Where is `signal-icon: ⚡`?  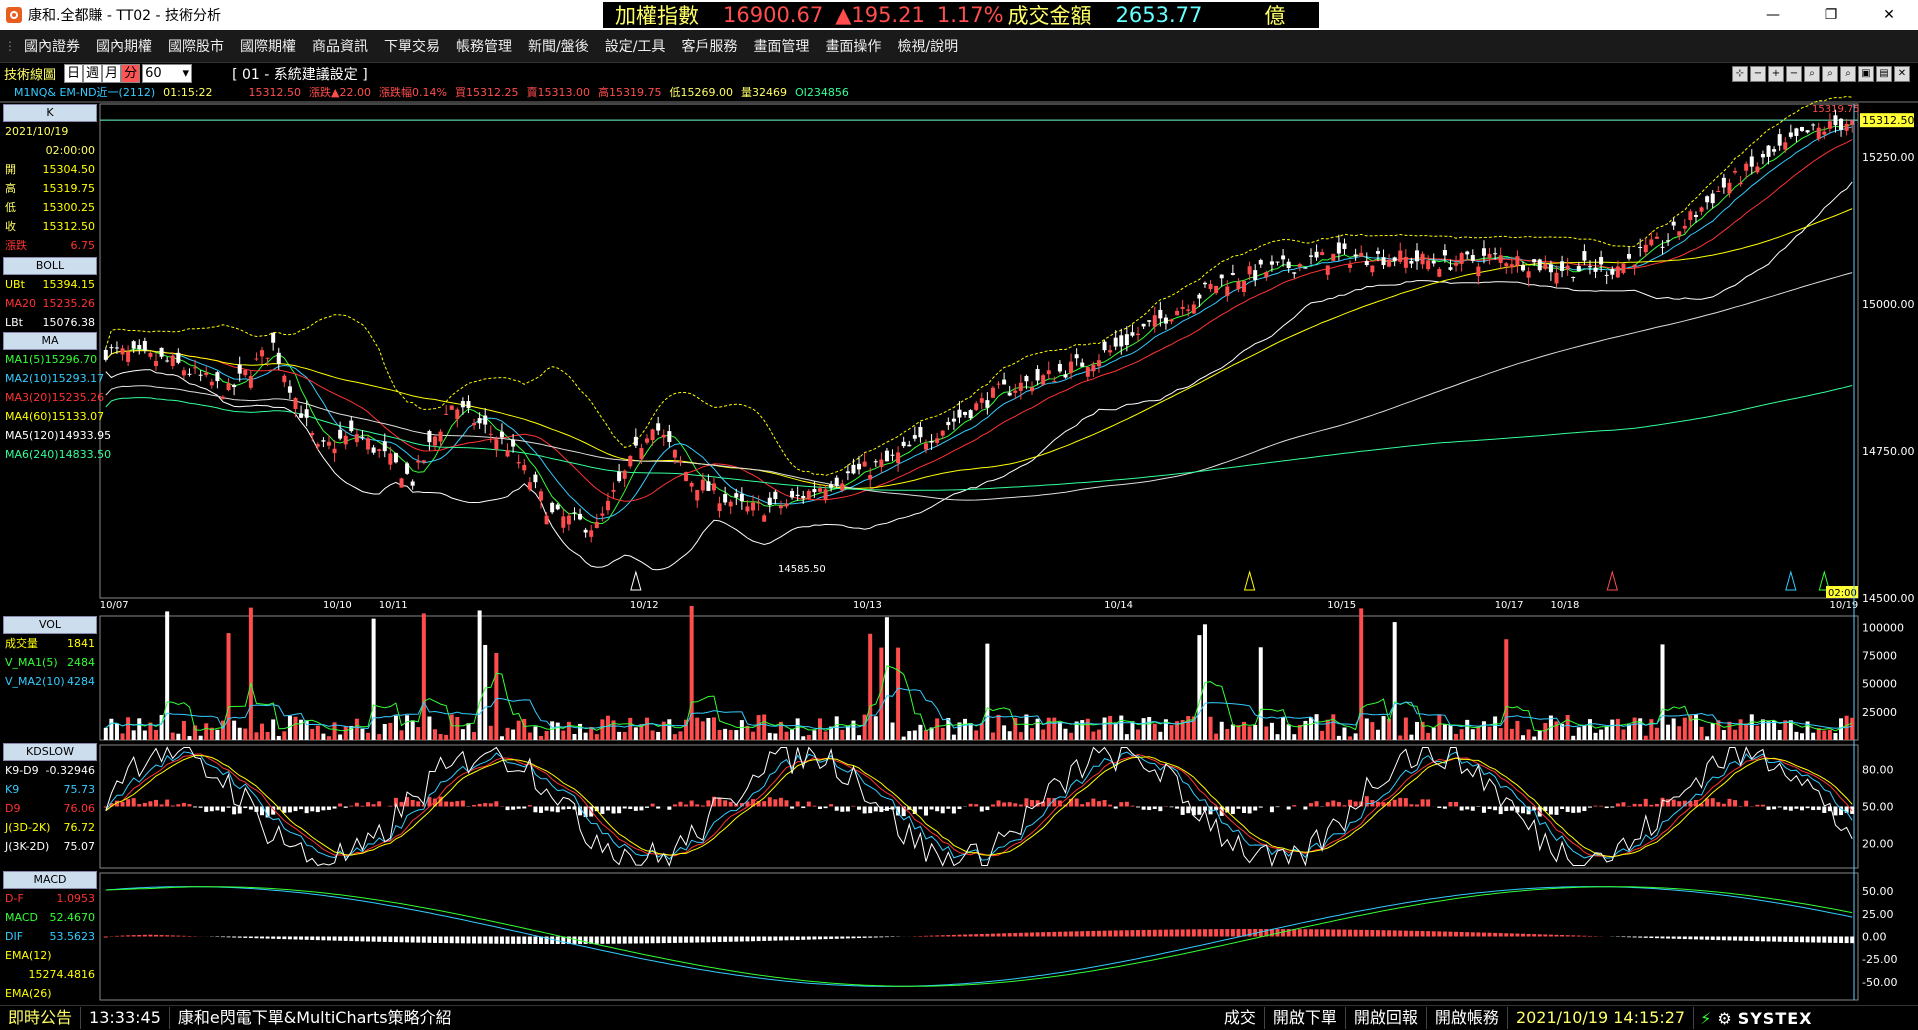
signal-icon: ⚡ is located at coordinates (1705, 1018).